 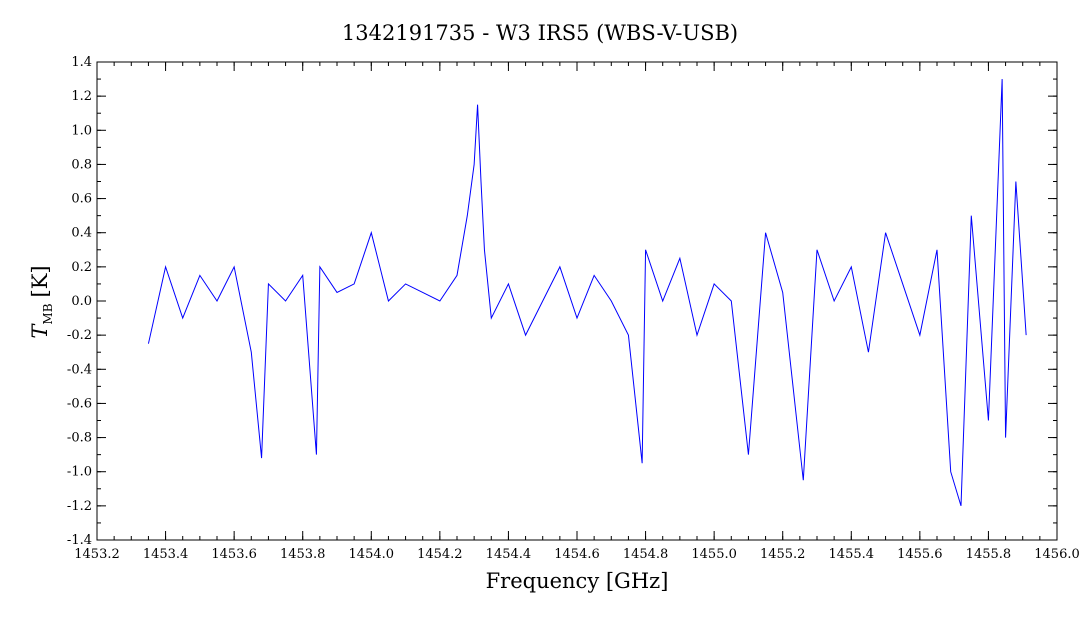 I want to click on y-tick-label: -1.0, so click(x=79, y=472).